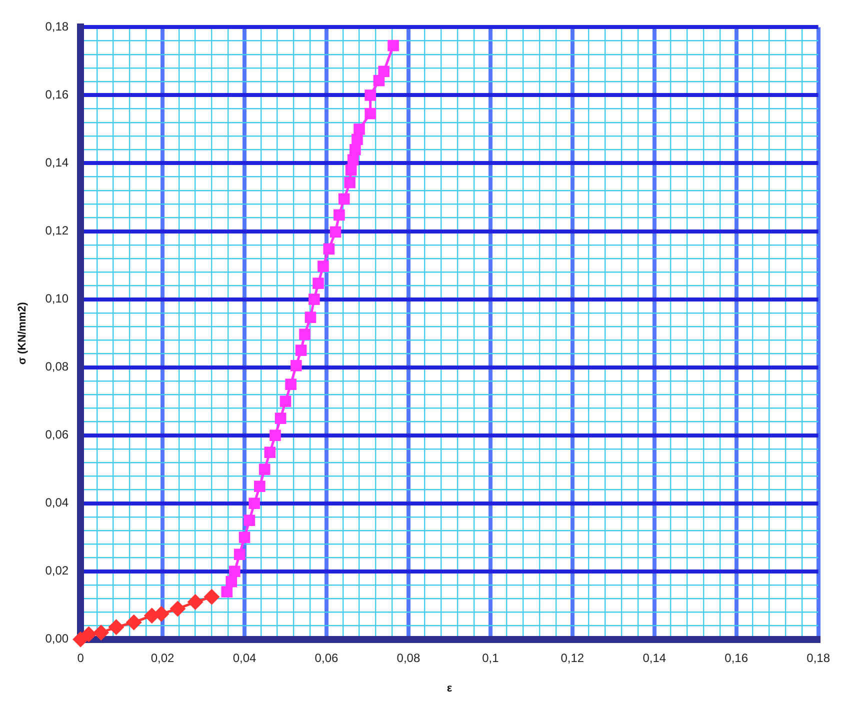 This screenshot has width=850, height=707. Describe the element at coordinates (57, 503) in the screenshot. I see `y-tick-label: 0,04` at that location.